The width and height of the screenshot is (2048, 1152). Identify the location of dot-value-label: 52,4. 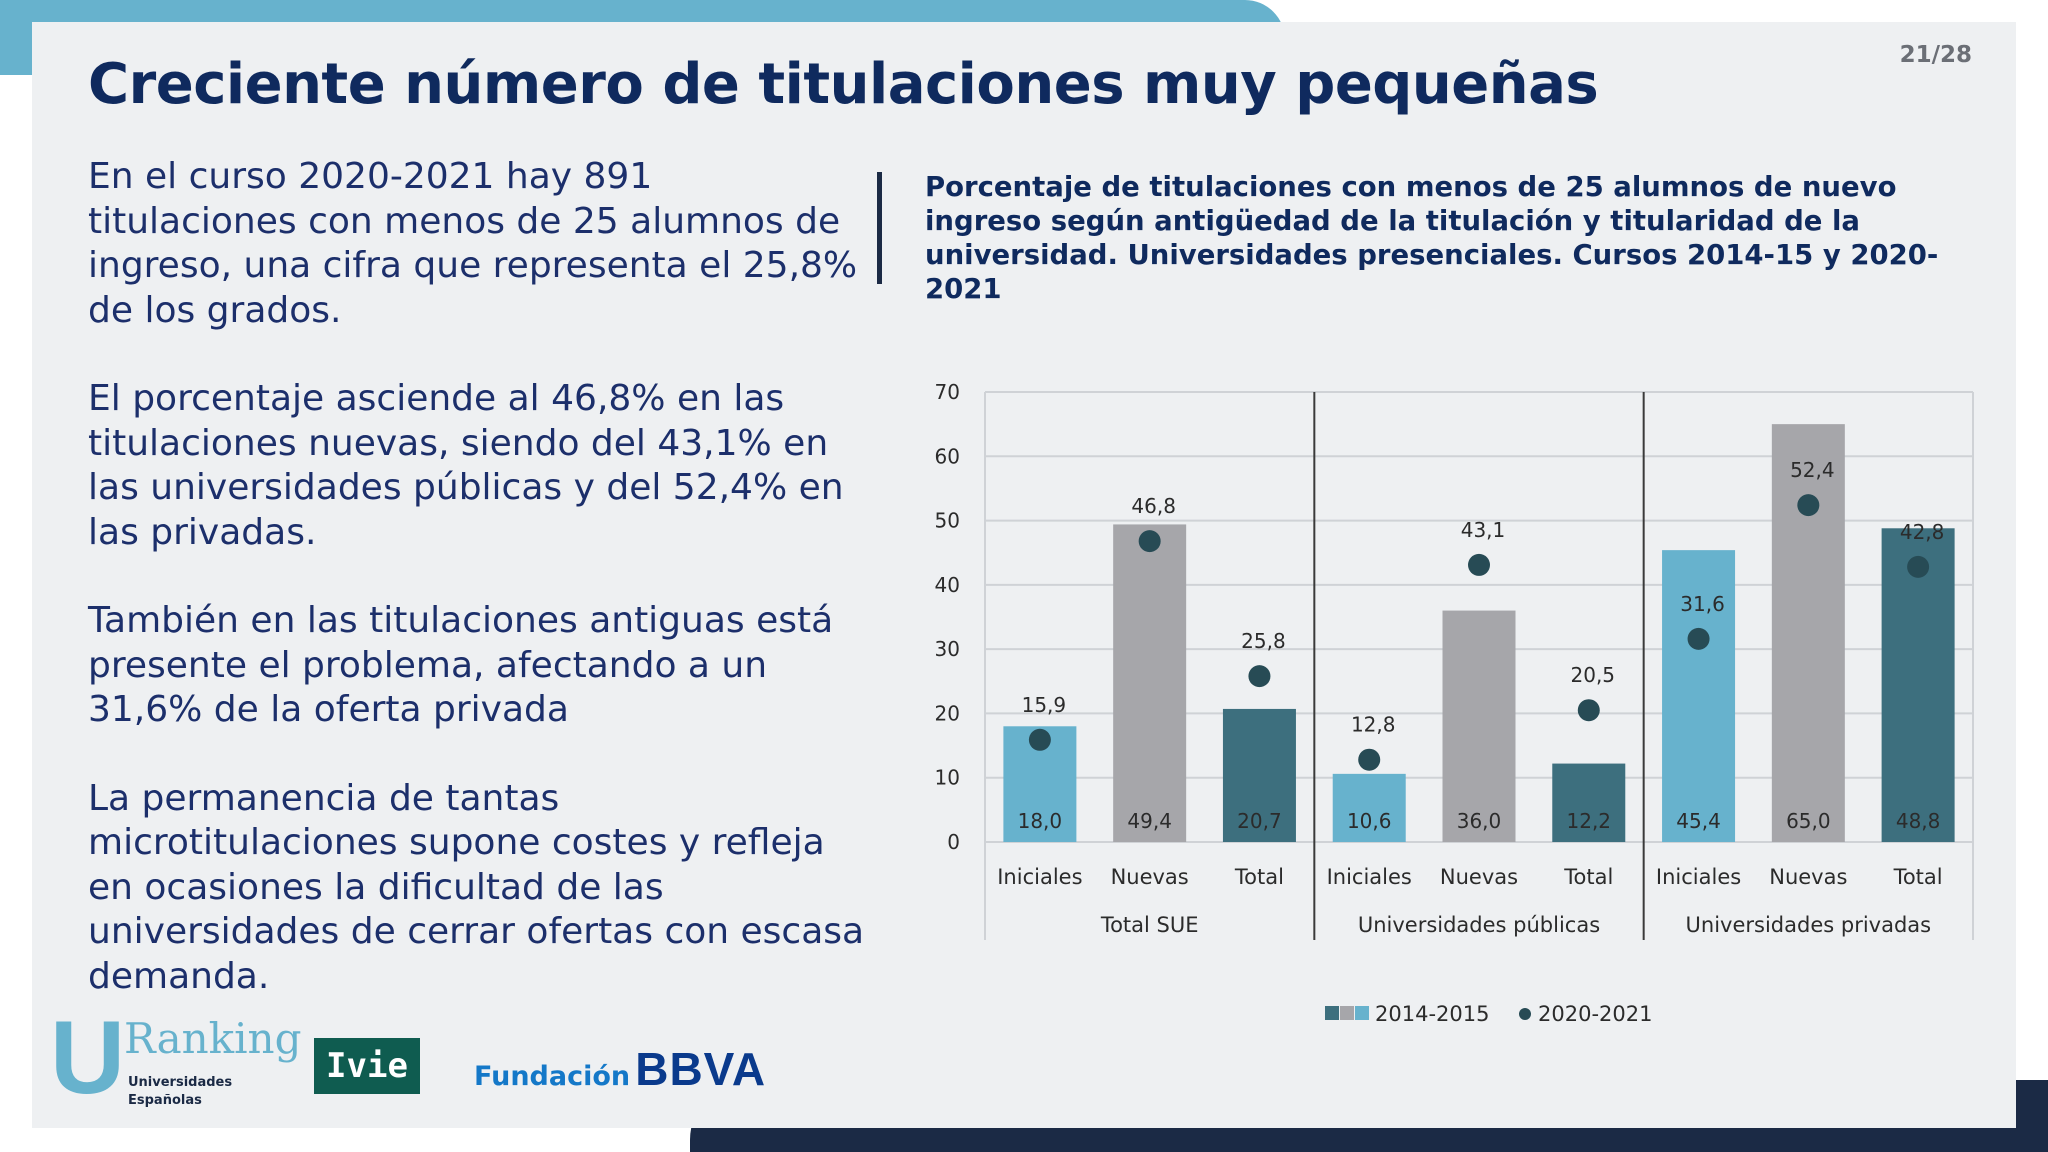
(1812, 470).